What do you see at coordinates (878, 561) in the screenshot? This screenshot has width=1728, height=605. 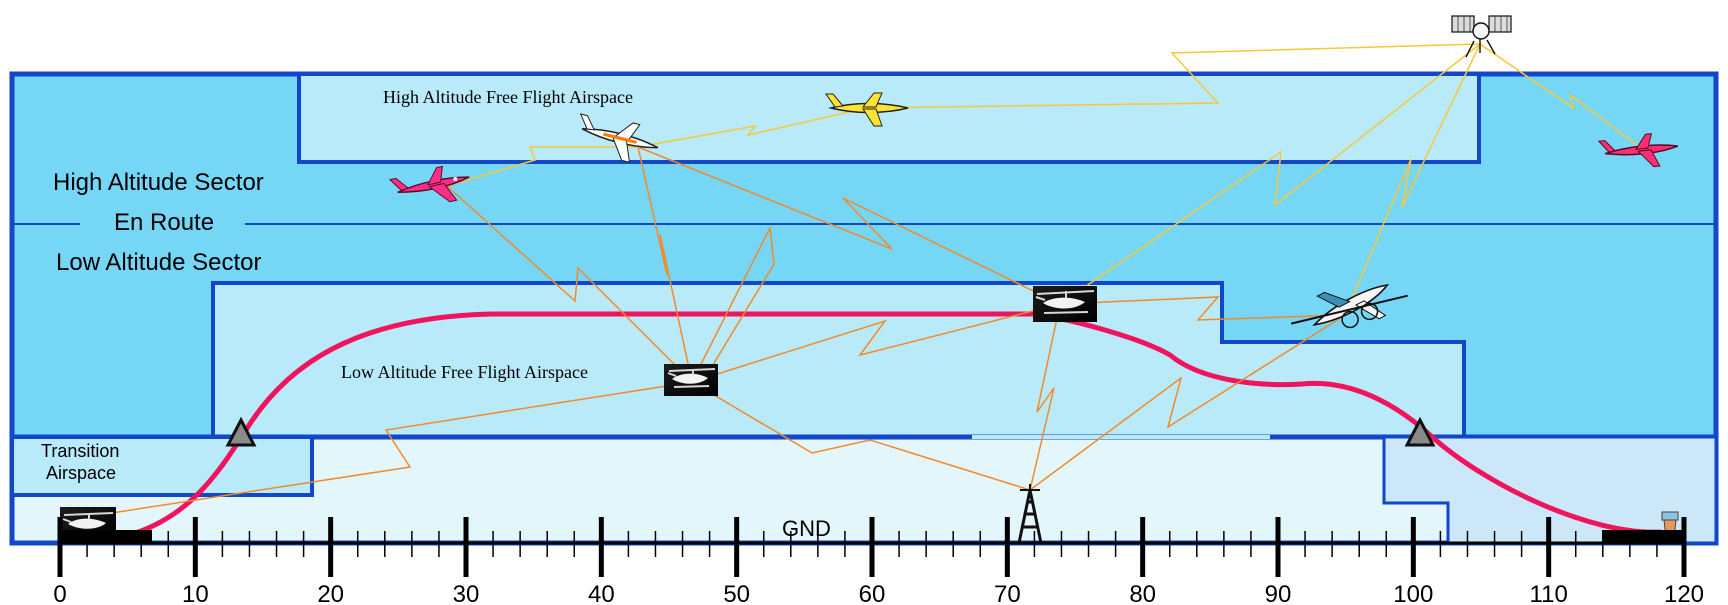 I see `distance-axis: 0 10 20 30 40 50 60 70 80 90 100 110 120` at bounding box center [878, 561].